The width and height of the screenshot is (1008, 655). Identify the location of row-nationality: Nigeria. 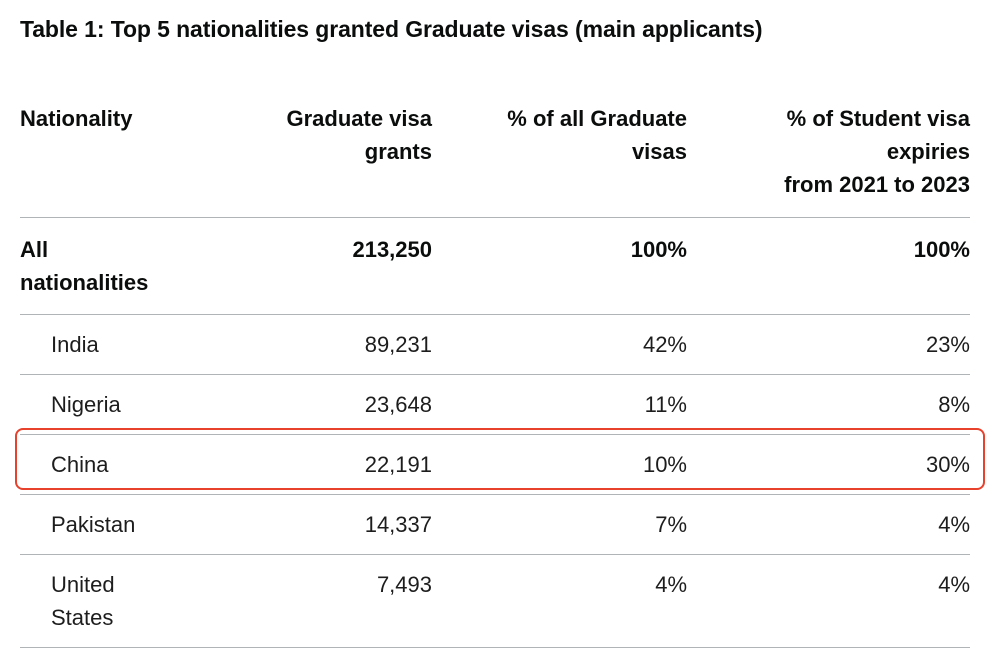
(127, 404).